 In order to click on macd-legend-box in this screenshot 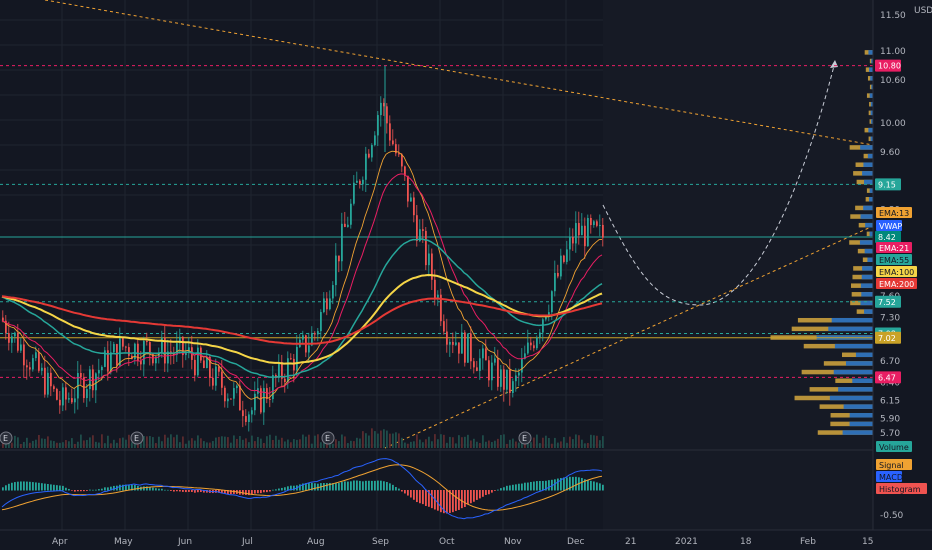, I will do `click(901, 488)`.